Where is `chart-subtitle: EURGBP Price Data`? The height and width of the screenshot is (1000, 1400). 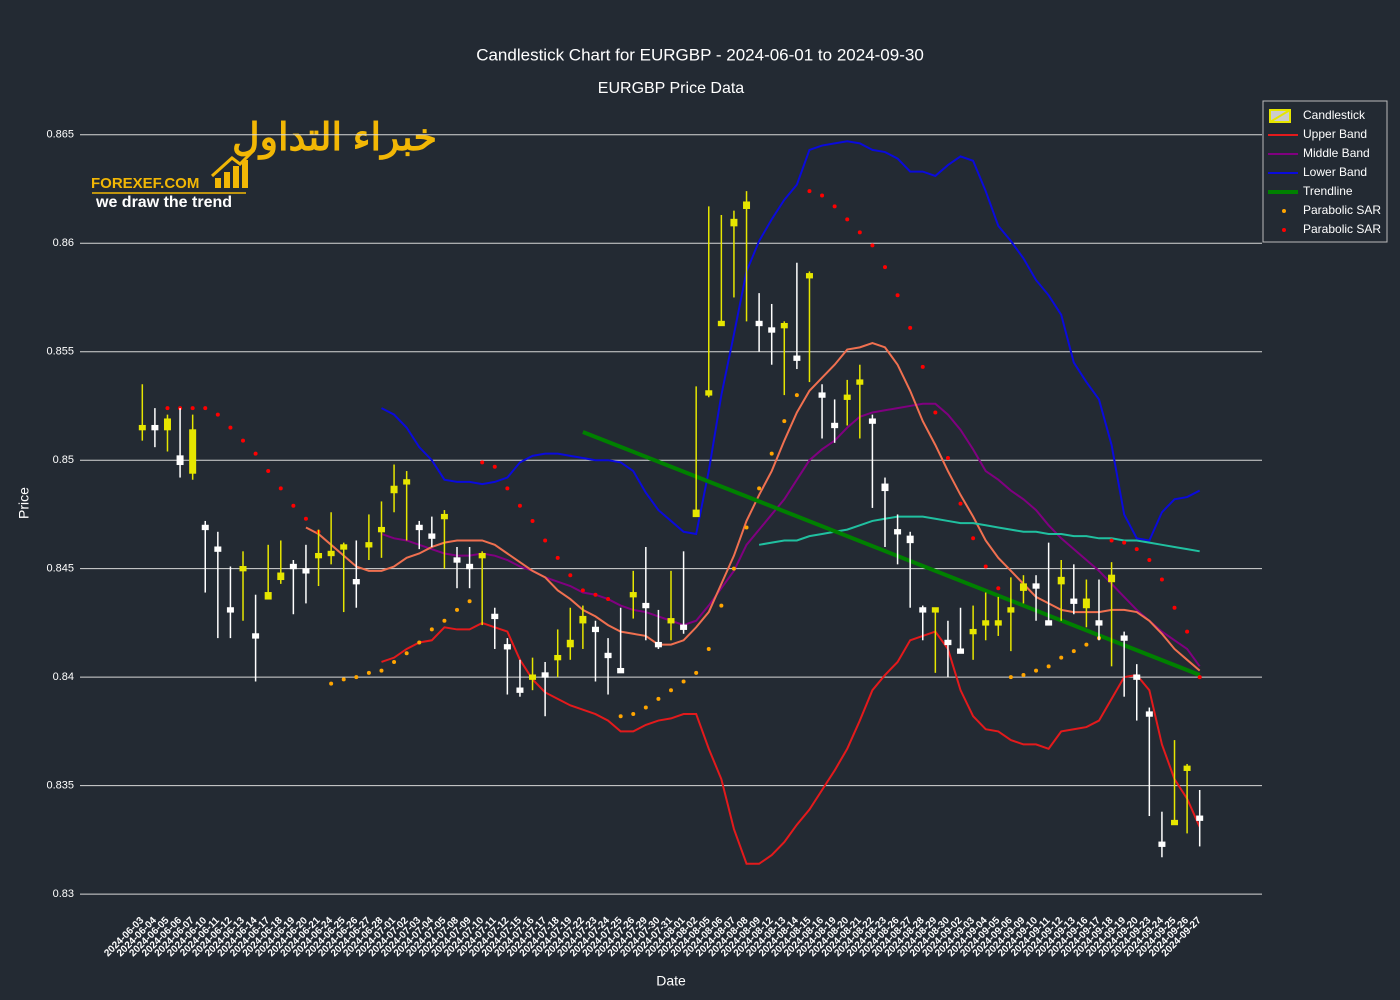 chart-subtitle: EURGBP Price Data is located at coordinates (671, 88).